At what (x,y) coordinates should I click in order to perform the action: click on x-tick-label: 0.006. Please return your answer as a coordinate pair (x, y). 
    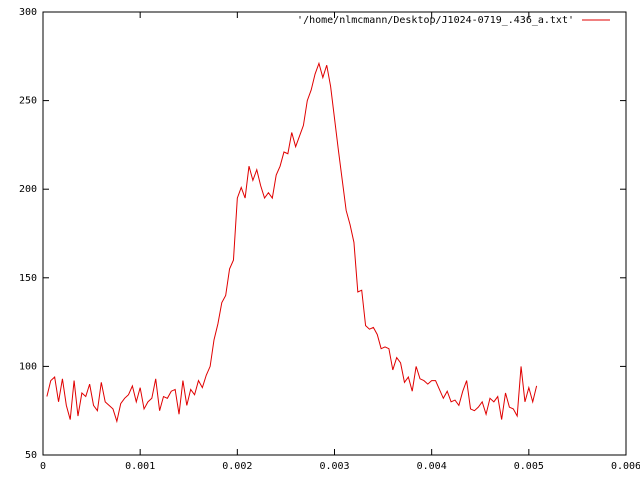
    Looking at the image, I should click on (625, 466).